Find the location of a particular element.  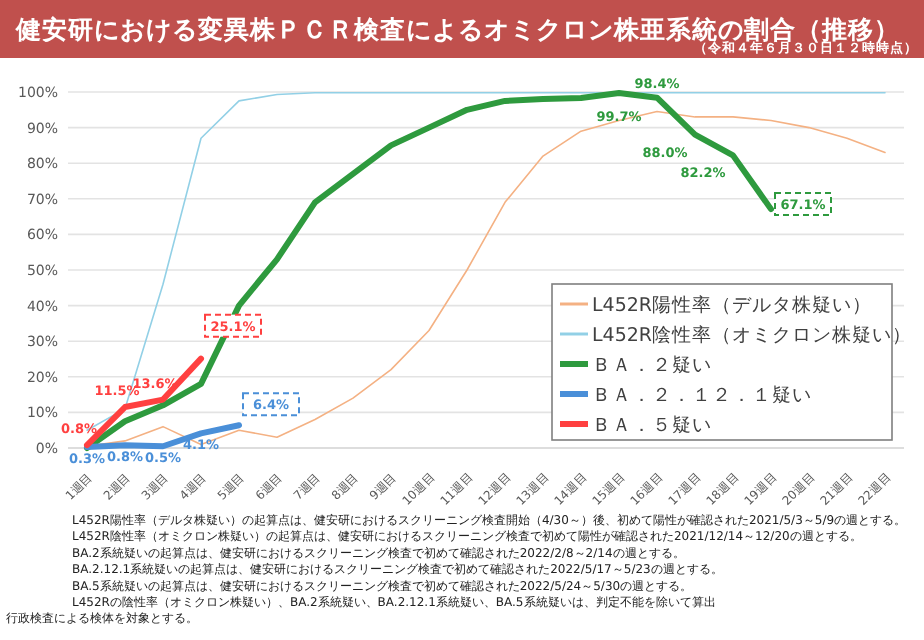

legend-label: ＢＡ．５疑い is located at coordinates (652, 425).